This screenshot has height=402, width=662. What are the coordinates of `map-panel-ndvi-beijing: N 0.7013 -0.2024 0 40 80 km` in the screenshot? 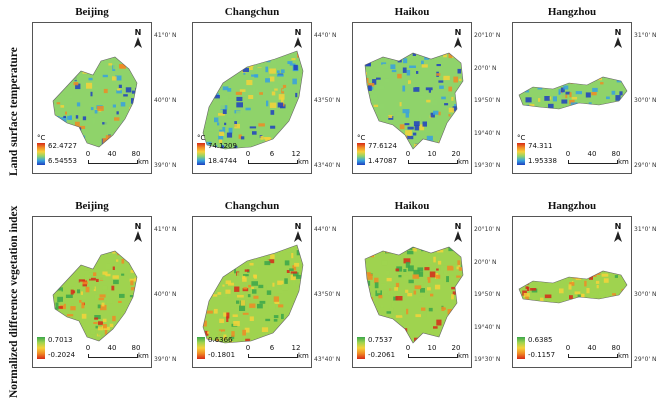 It's located at (92, 292).